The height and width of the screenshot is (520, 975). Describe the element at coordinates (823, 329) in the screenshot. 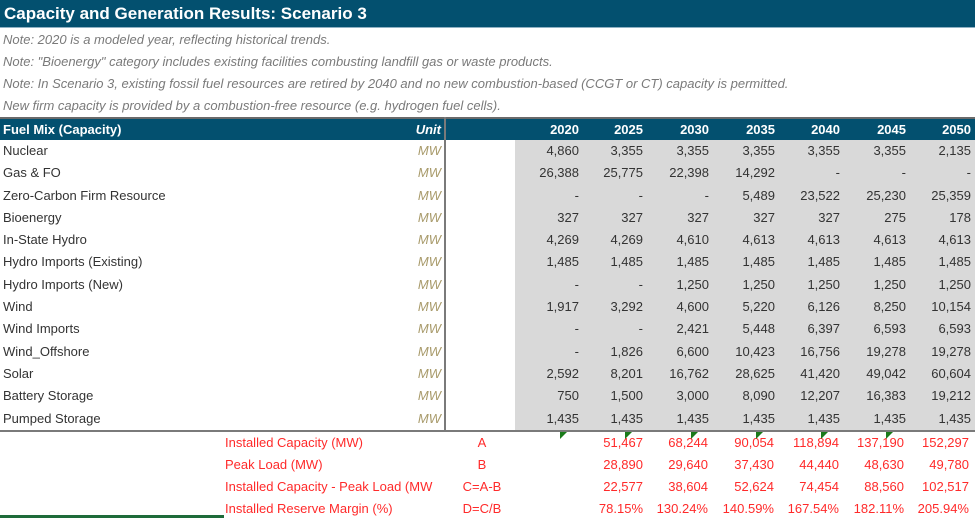

I see `value-cell: 6,397` at that location.